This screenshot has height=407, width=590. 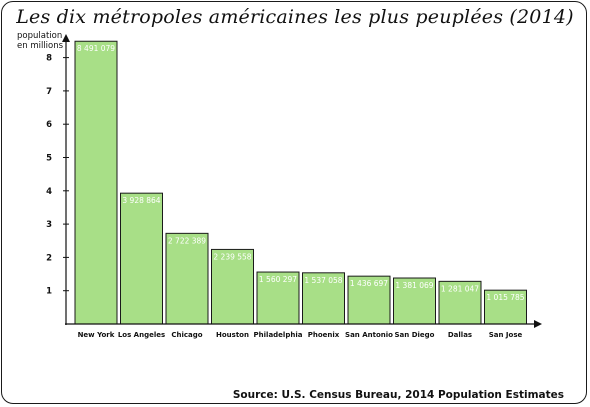 I want to click on y-tick-label: 8, so click(x=49, y=59).